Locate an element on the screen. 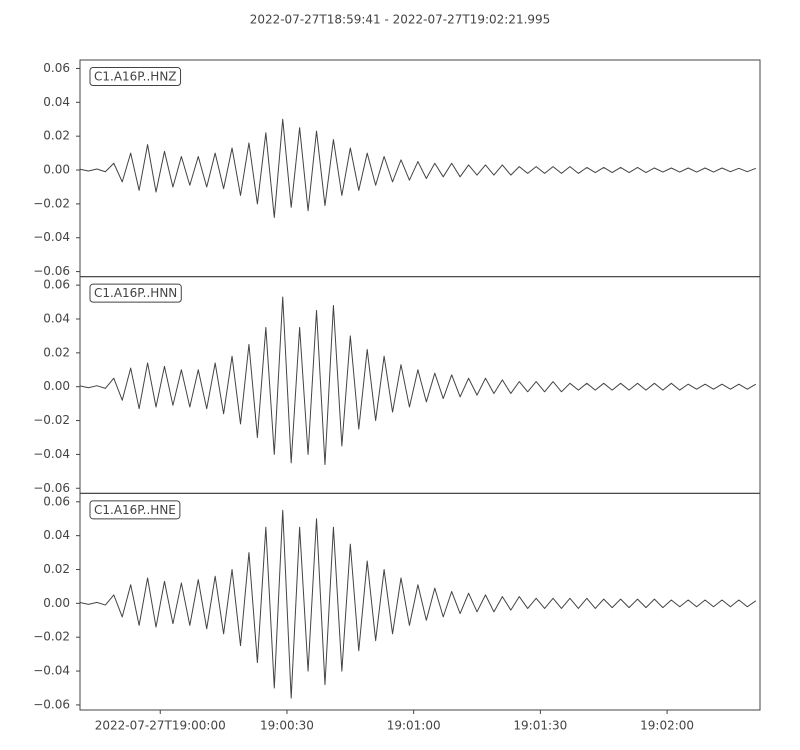 The image size is (800, 750). trace-label: C1.A16P..HNN is located at coordinates (135, 293).